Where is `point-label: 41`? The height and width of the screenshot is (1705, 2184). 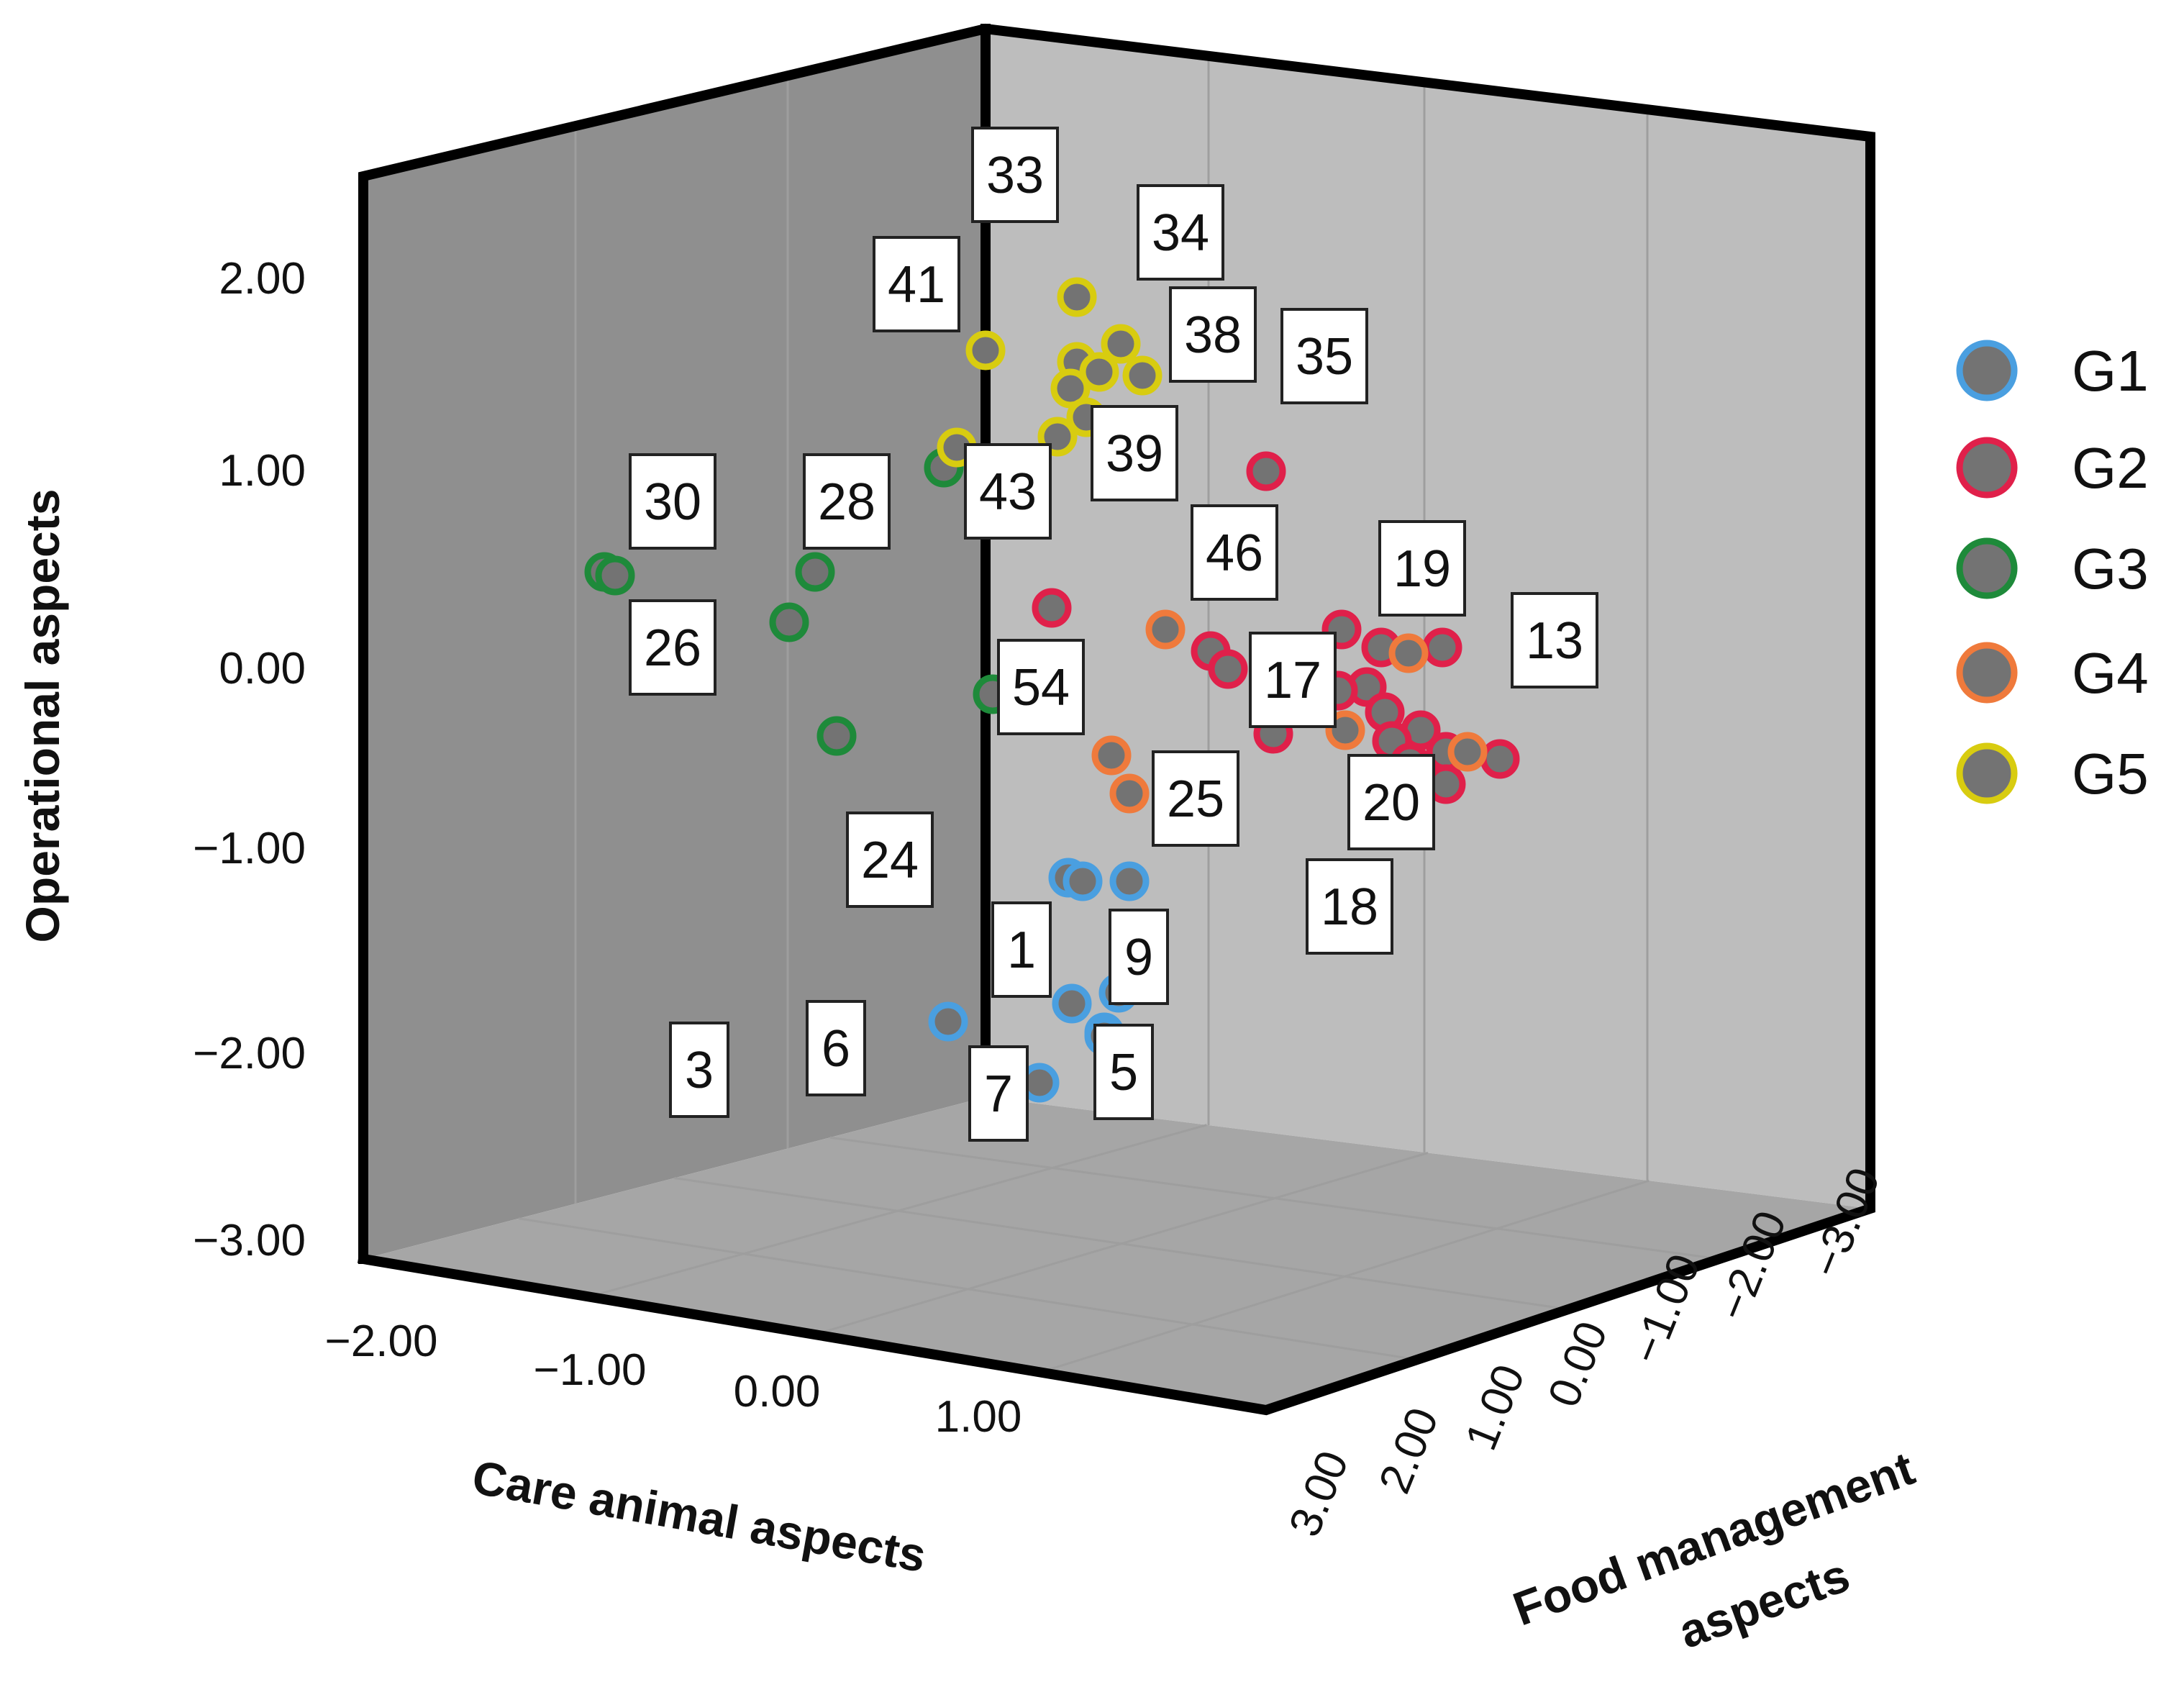 point-label: 41 is located at coordinates (916, 285).